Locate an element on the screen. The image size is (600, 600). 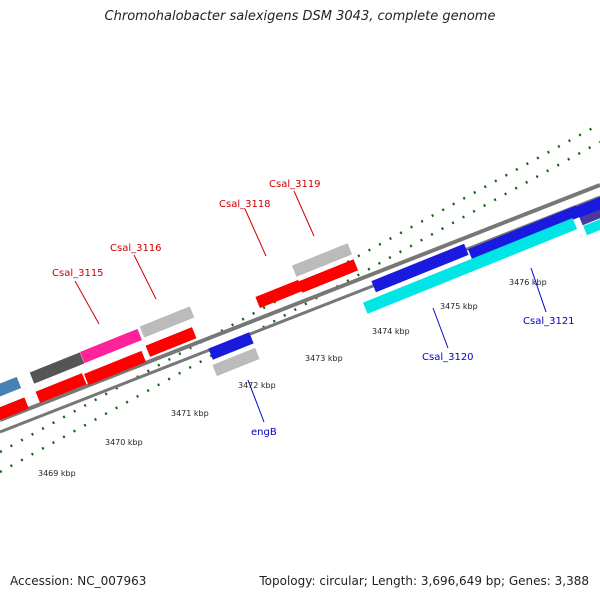
tick-label-3474: 3474 kbp is located at coordinates (391, 331).